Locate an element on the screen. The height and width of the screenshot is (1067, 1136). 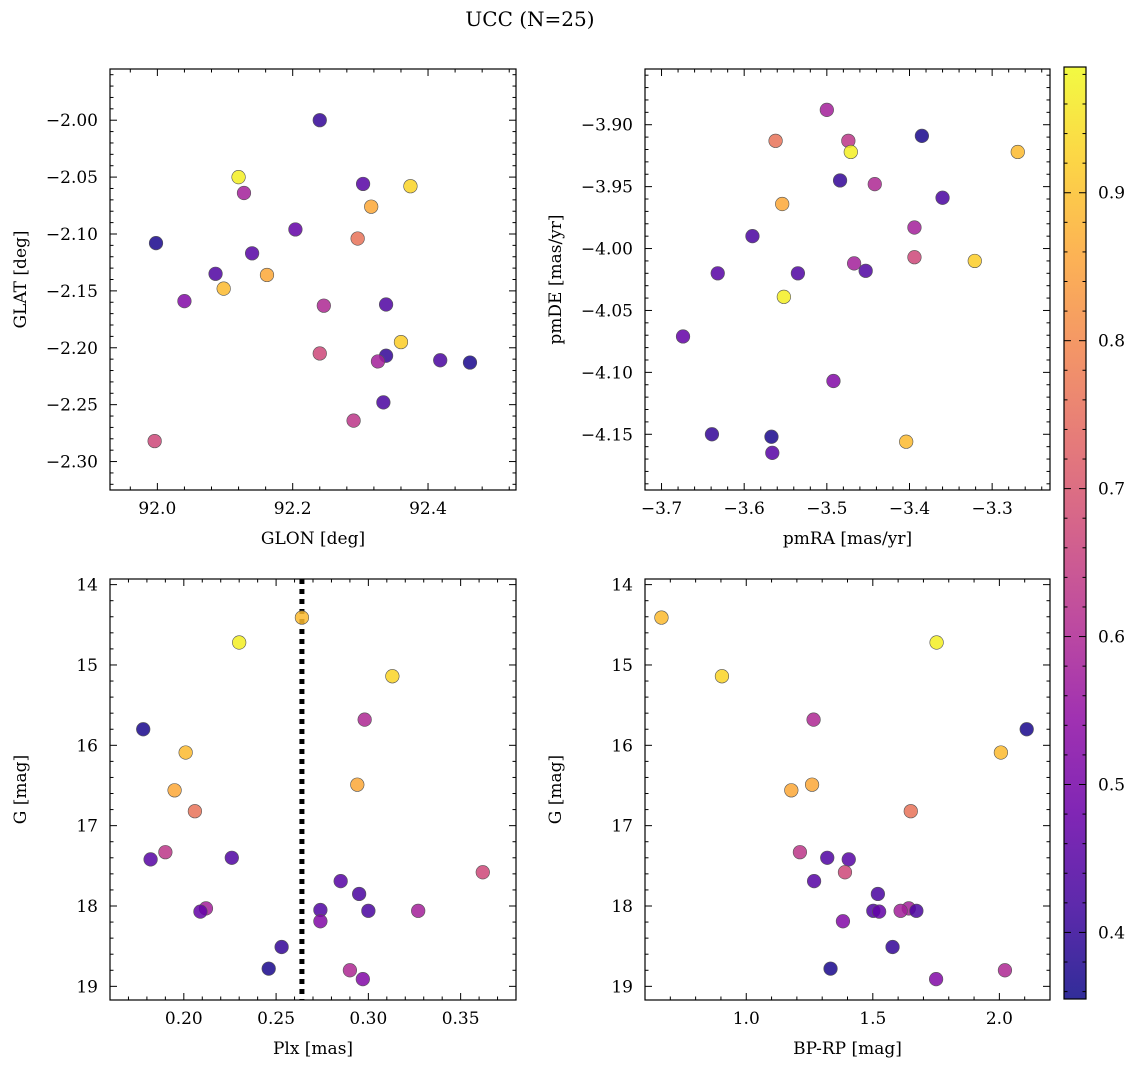
x-tick-label: 1.0 is located at coordinates (746, 1019).